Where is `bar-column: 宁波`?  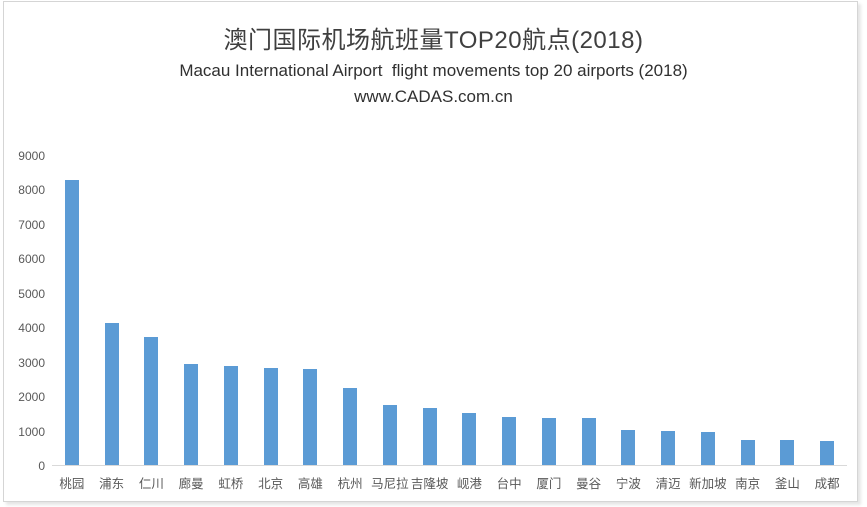 bar-column: 宁波 is located at coordinates (629, 323).